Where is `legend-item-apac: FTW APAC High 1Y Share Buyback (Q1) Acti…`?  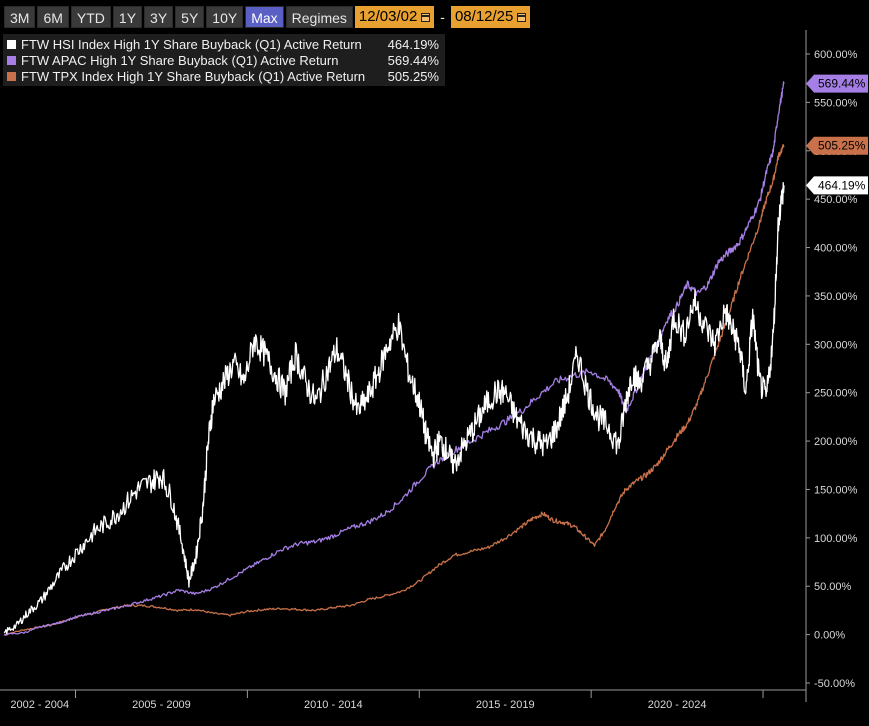
legend-item-apac: FTW APAC High 1Y Share Buyback (Q1) Acti… is located at coordinates (223, 60).